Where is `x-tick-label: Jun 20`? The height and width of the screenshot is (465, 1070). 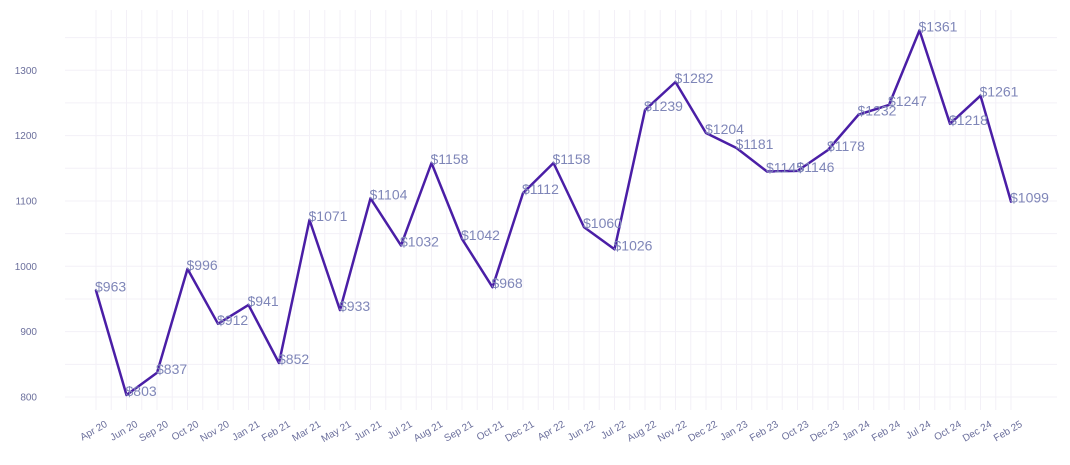 x-tick-label: Jun 20 is located at coordinates (124, 431).